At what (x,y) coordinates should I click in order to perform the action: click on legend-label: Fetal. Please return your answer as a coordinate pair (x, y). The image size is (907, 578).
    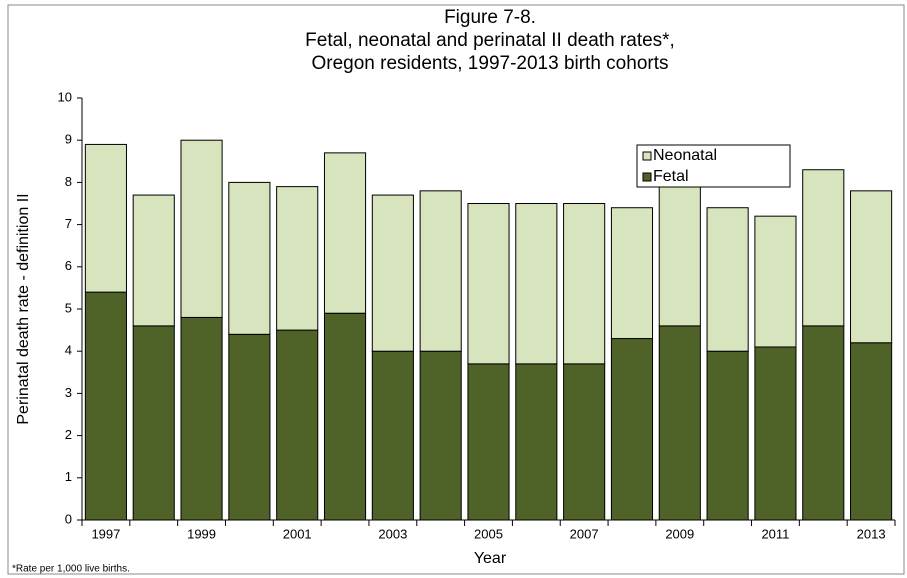
    Looking at the image, I should click on (671, 176).